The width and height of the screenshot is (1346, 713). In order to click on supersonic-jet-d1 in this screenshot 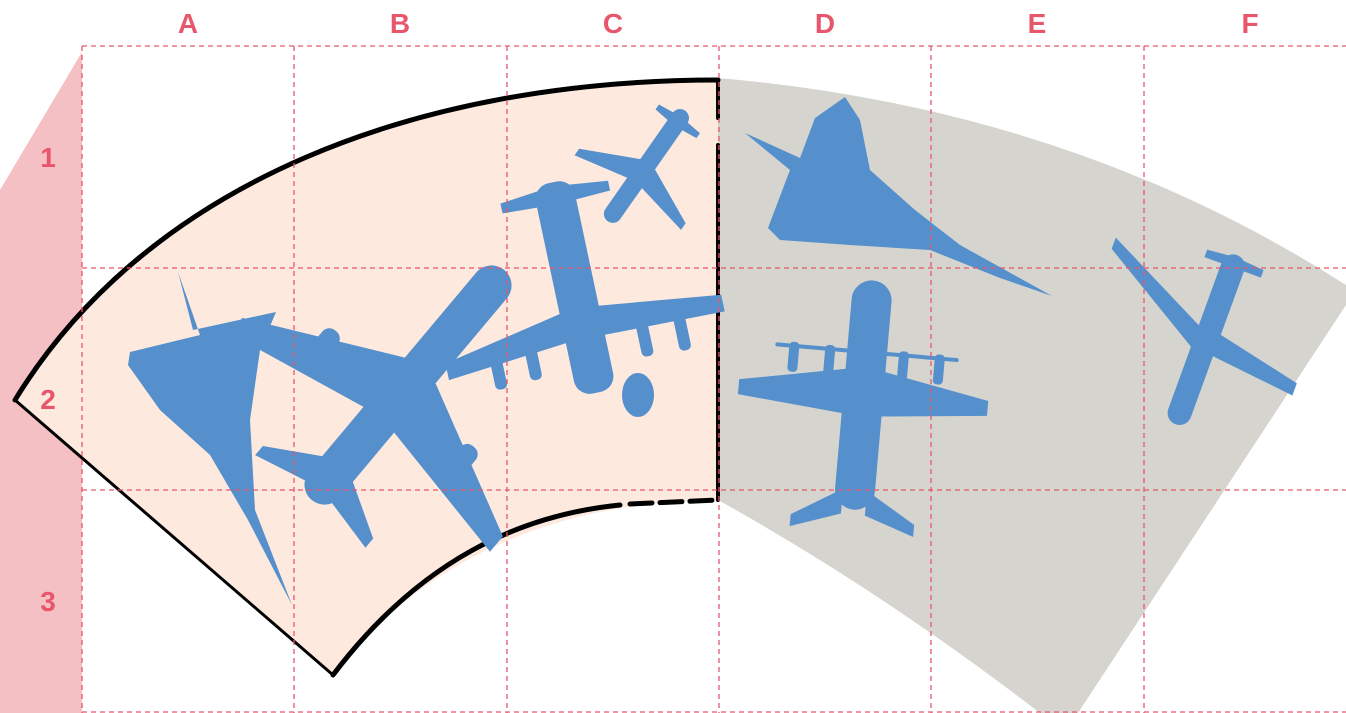, I will do `click(898, 196)`.